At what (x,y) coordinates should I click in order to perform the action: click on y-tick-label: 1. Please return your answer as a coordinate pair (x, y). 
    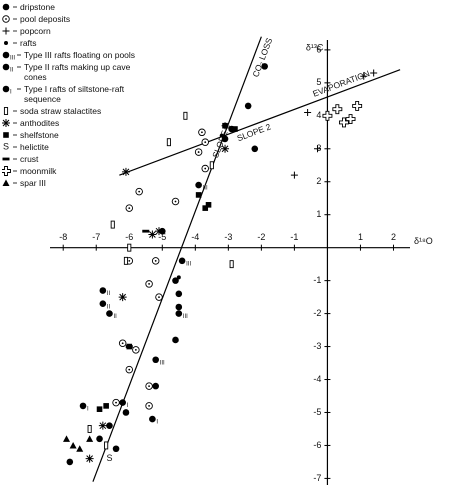
    Looking at the image, I should click on (318, 214).